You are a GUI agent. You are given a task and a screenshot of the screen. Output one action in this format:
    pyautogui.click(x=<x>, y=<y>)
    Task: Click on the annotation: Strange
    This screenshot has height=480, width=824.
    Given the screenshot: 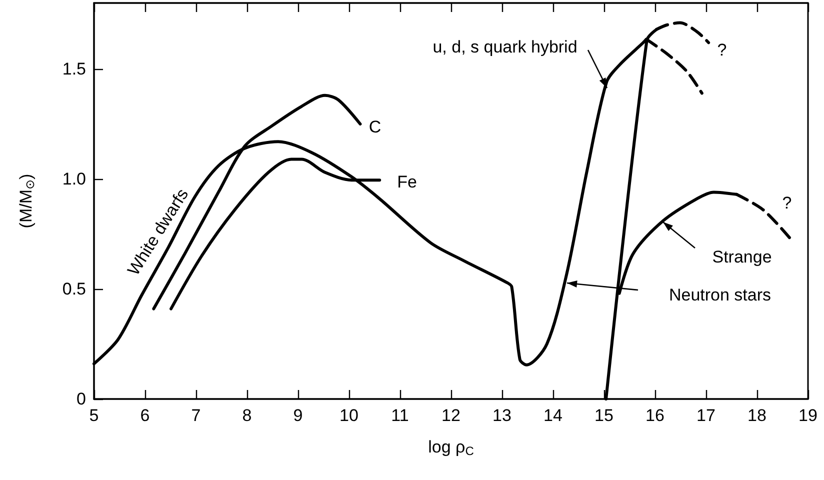 What is the action you would take?
    pyautogui.click(x=742, y=257)
    